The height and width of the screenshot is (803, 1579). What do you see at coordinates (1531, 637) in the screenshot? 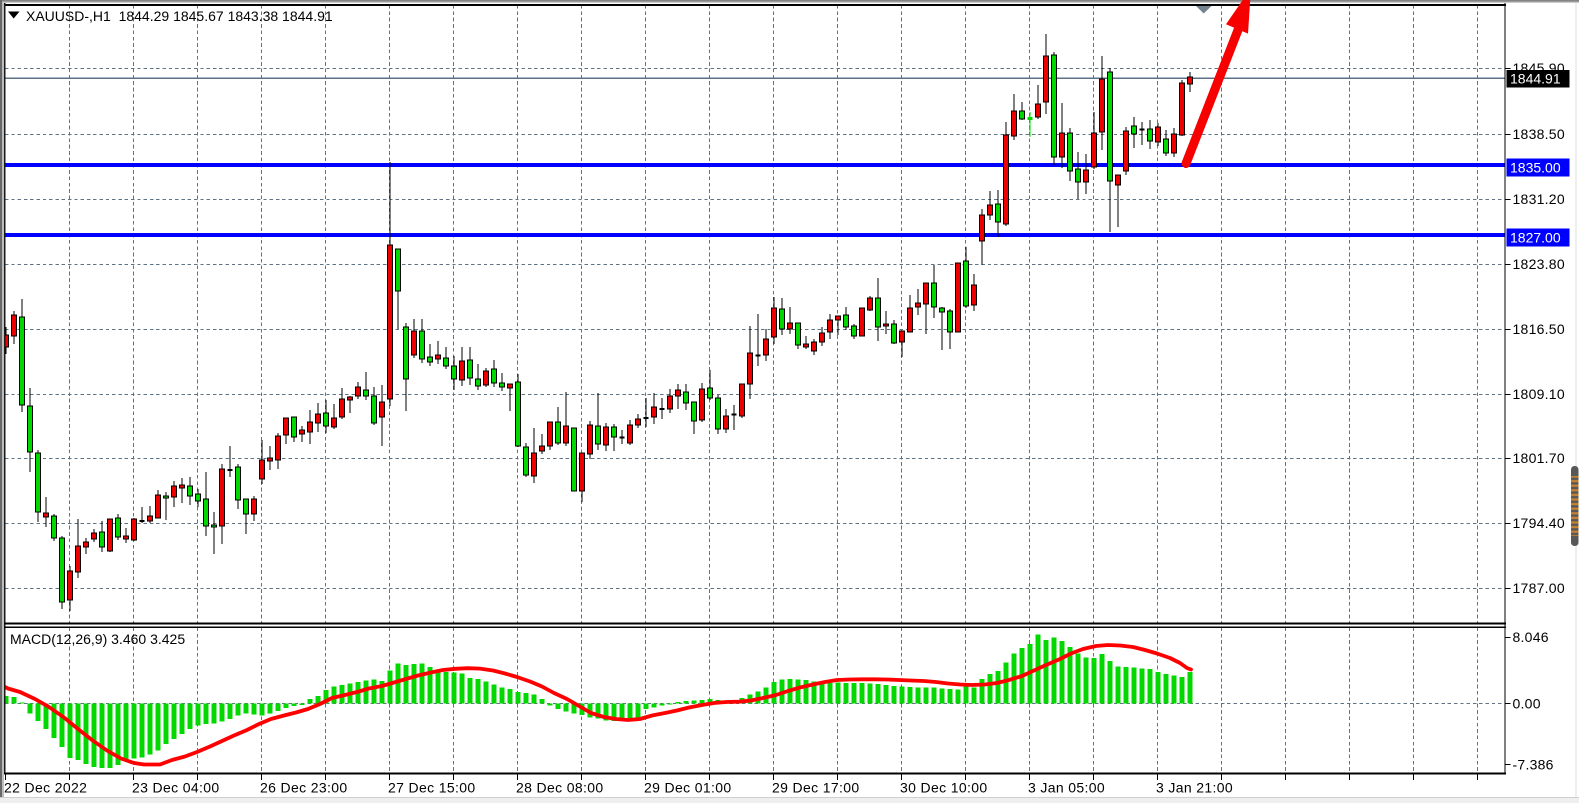
I see `svg-text: 8.046` at bounding box center [1531, 637].